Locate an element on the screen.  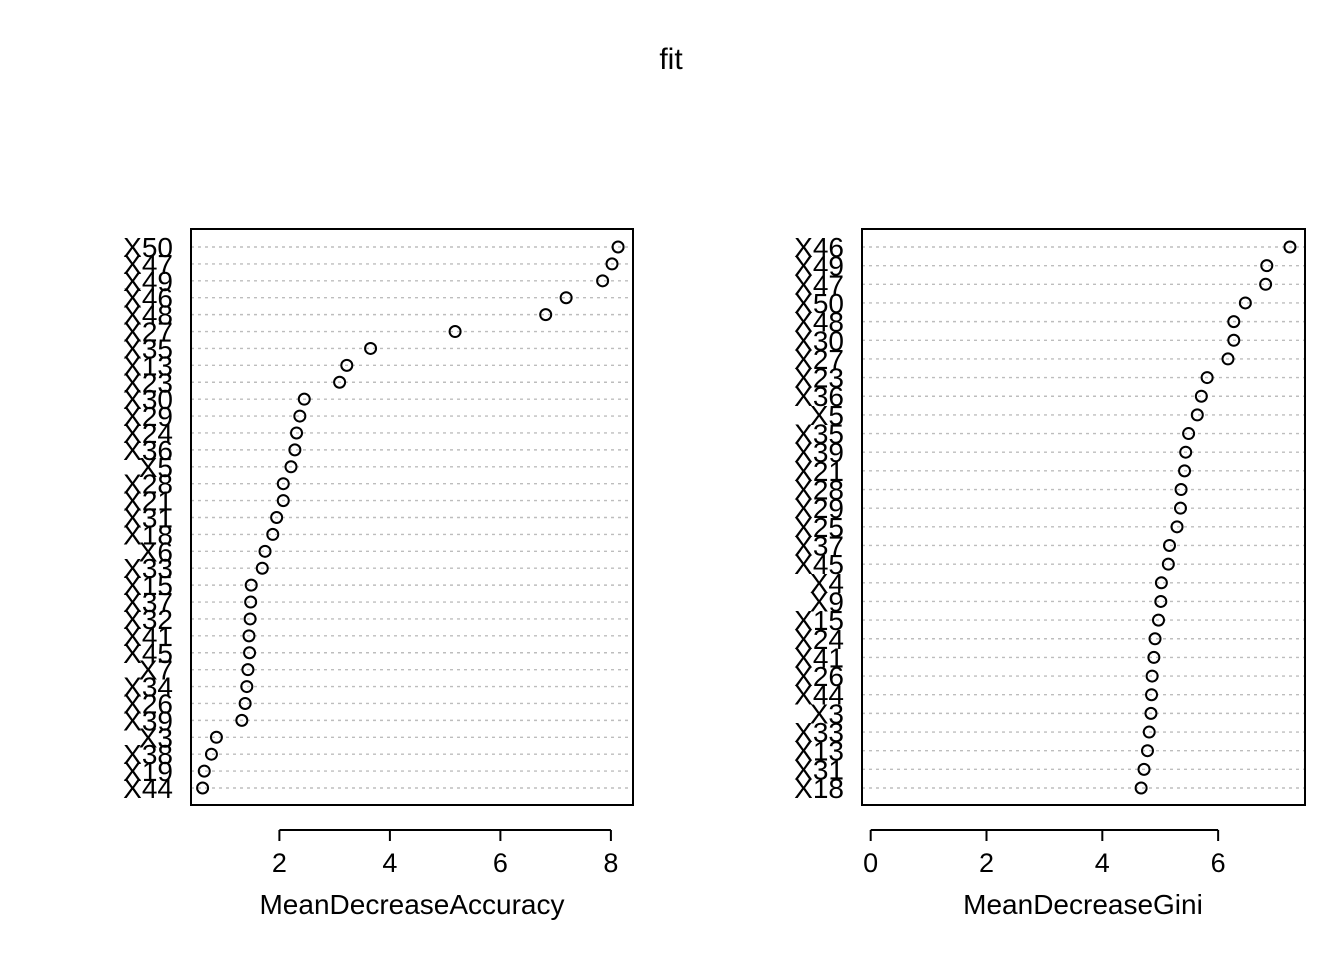
accuracy-category-label: X21 is located at coordinates (148, 501).